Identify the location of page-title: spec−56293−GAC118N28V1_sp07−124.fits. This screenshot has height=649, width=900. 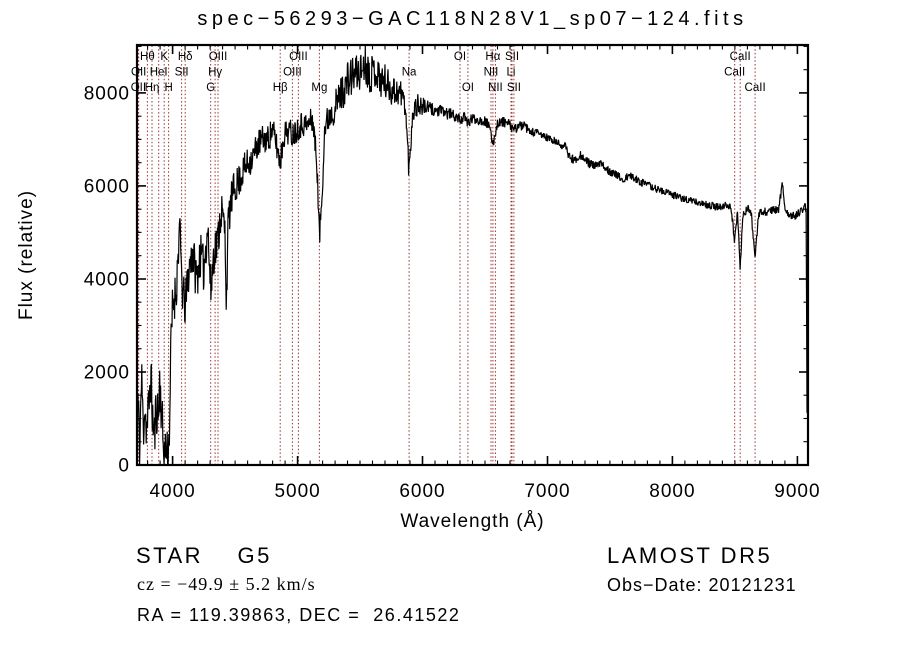
(472, 19).